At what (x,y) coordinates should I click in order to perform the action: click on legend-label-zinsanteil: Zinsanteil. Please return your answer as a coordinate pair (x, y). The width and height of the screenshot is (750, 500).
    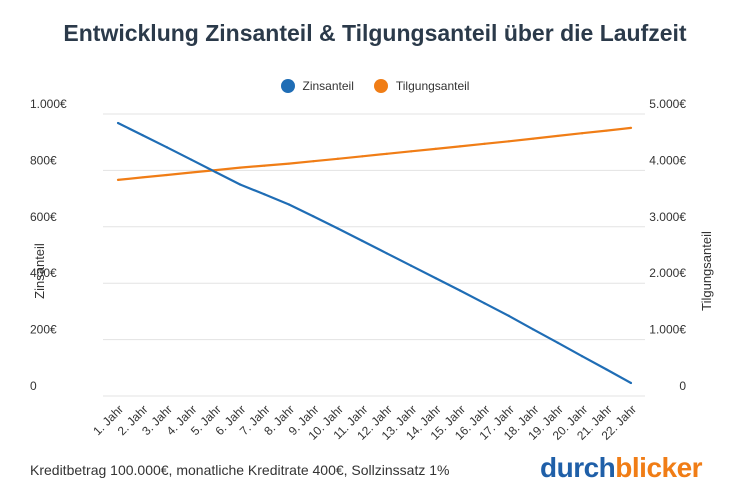
    Looking at the image, I should click on (328, 86).